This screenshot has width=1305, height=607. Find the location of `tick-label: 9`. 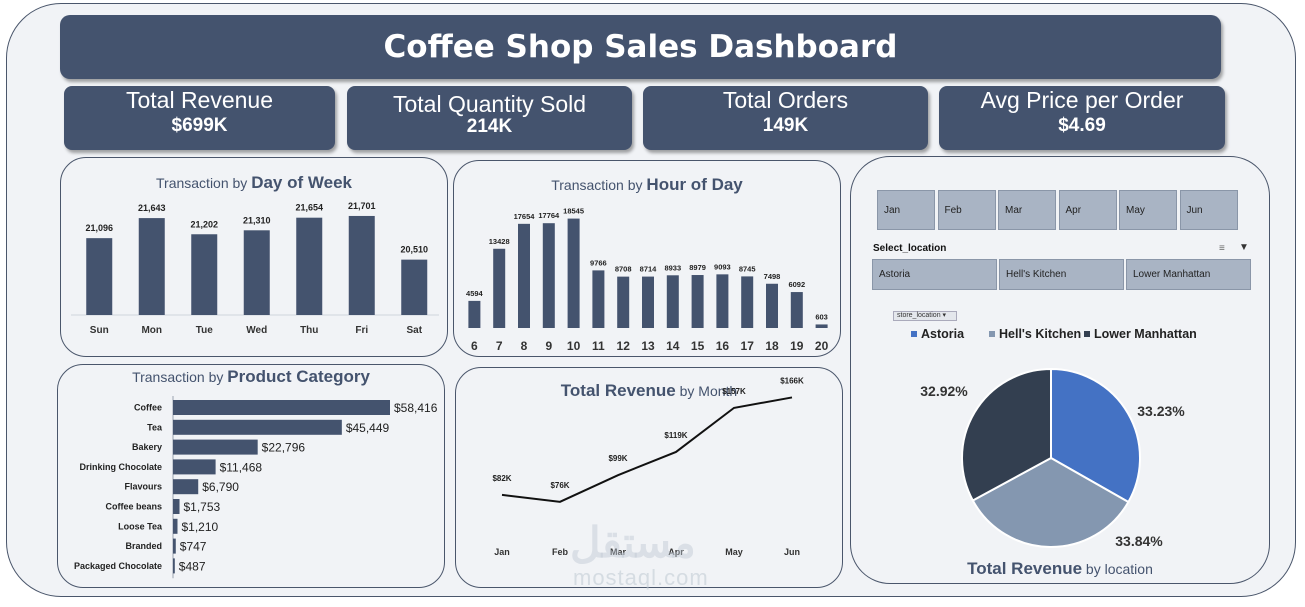

tick-label: 9 is located at coordinates (548, 346).